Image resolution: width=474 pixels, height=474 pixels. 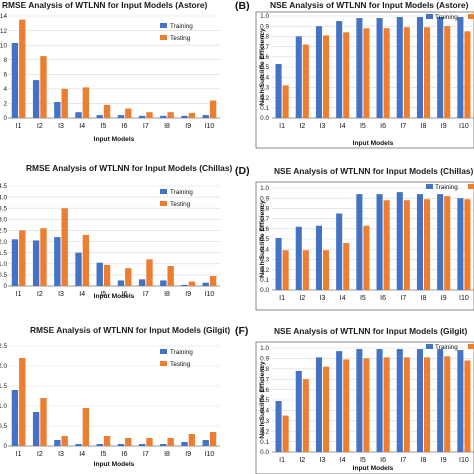 I want to click on y-tick-label: 1.0, so click(x=3, y=264).